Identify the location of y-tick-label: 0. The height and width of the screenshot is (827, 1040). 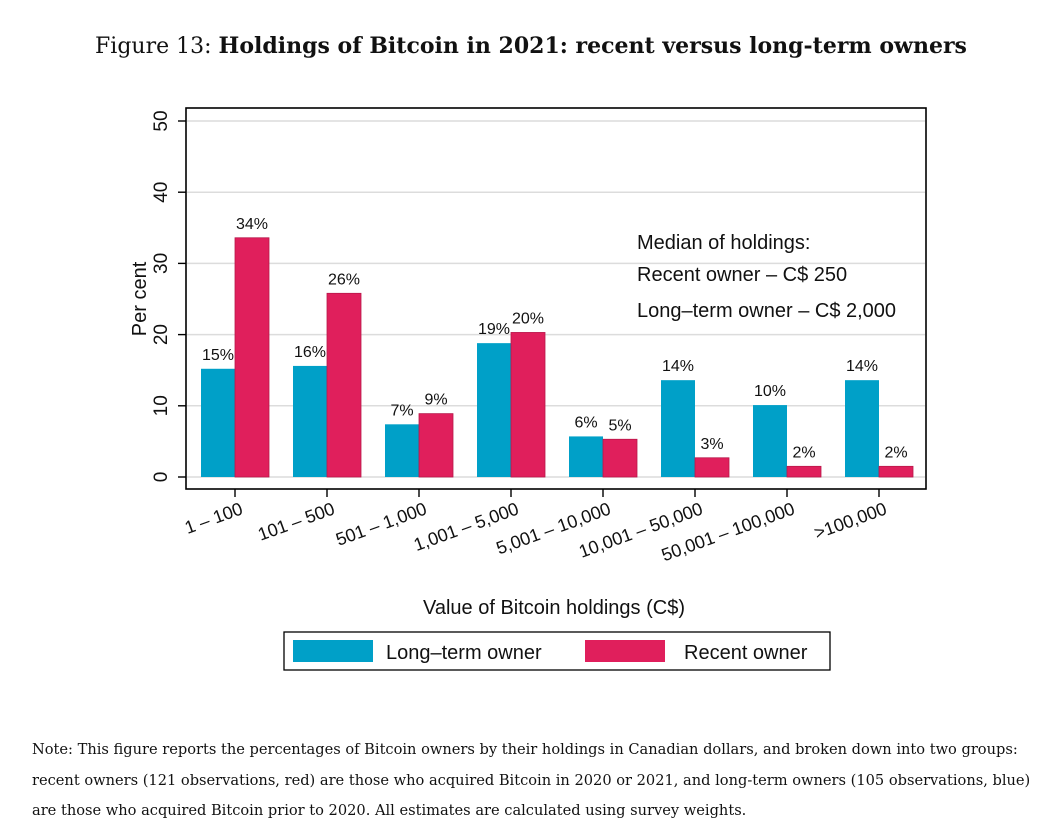
(161, 477).